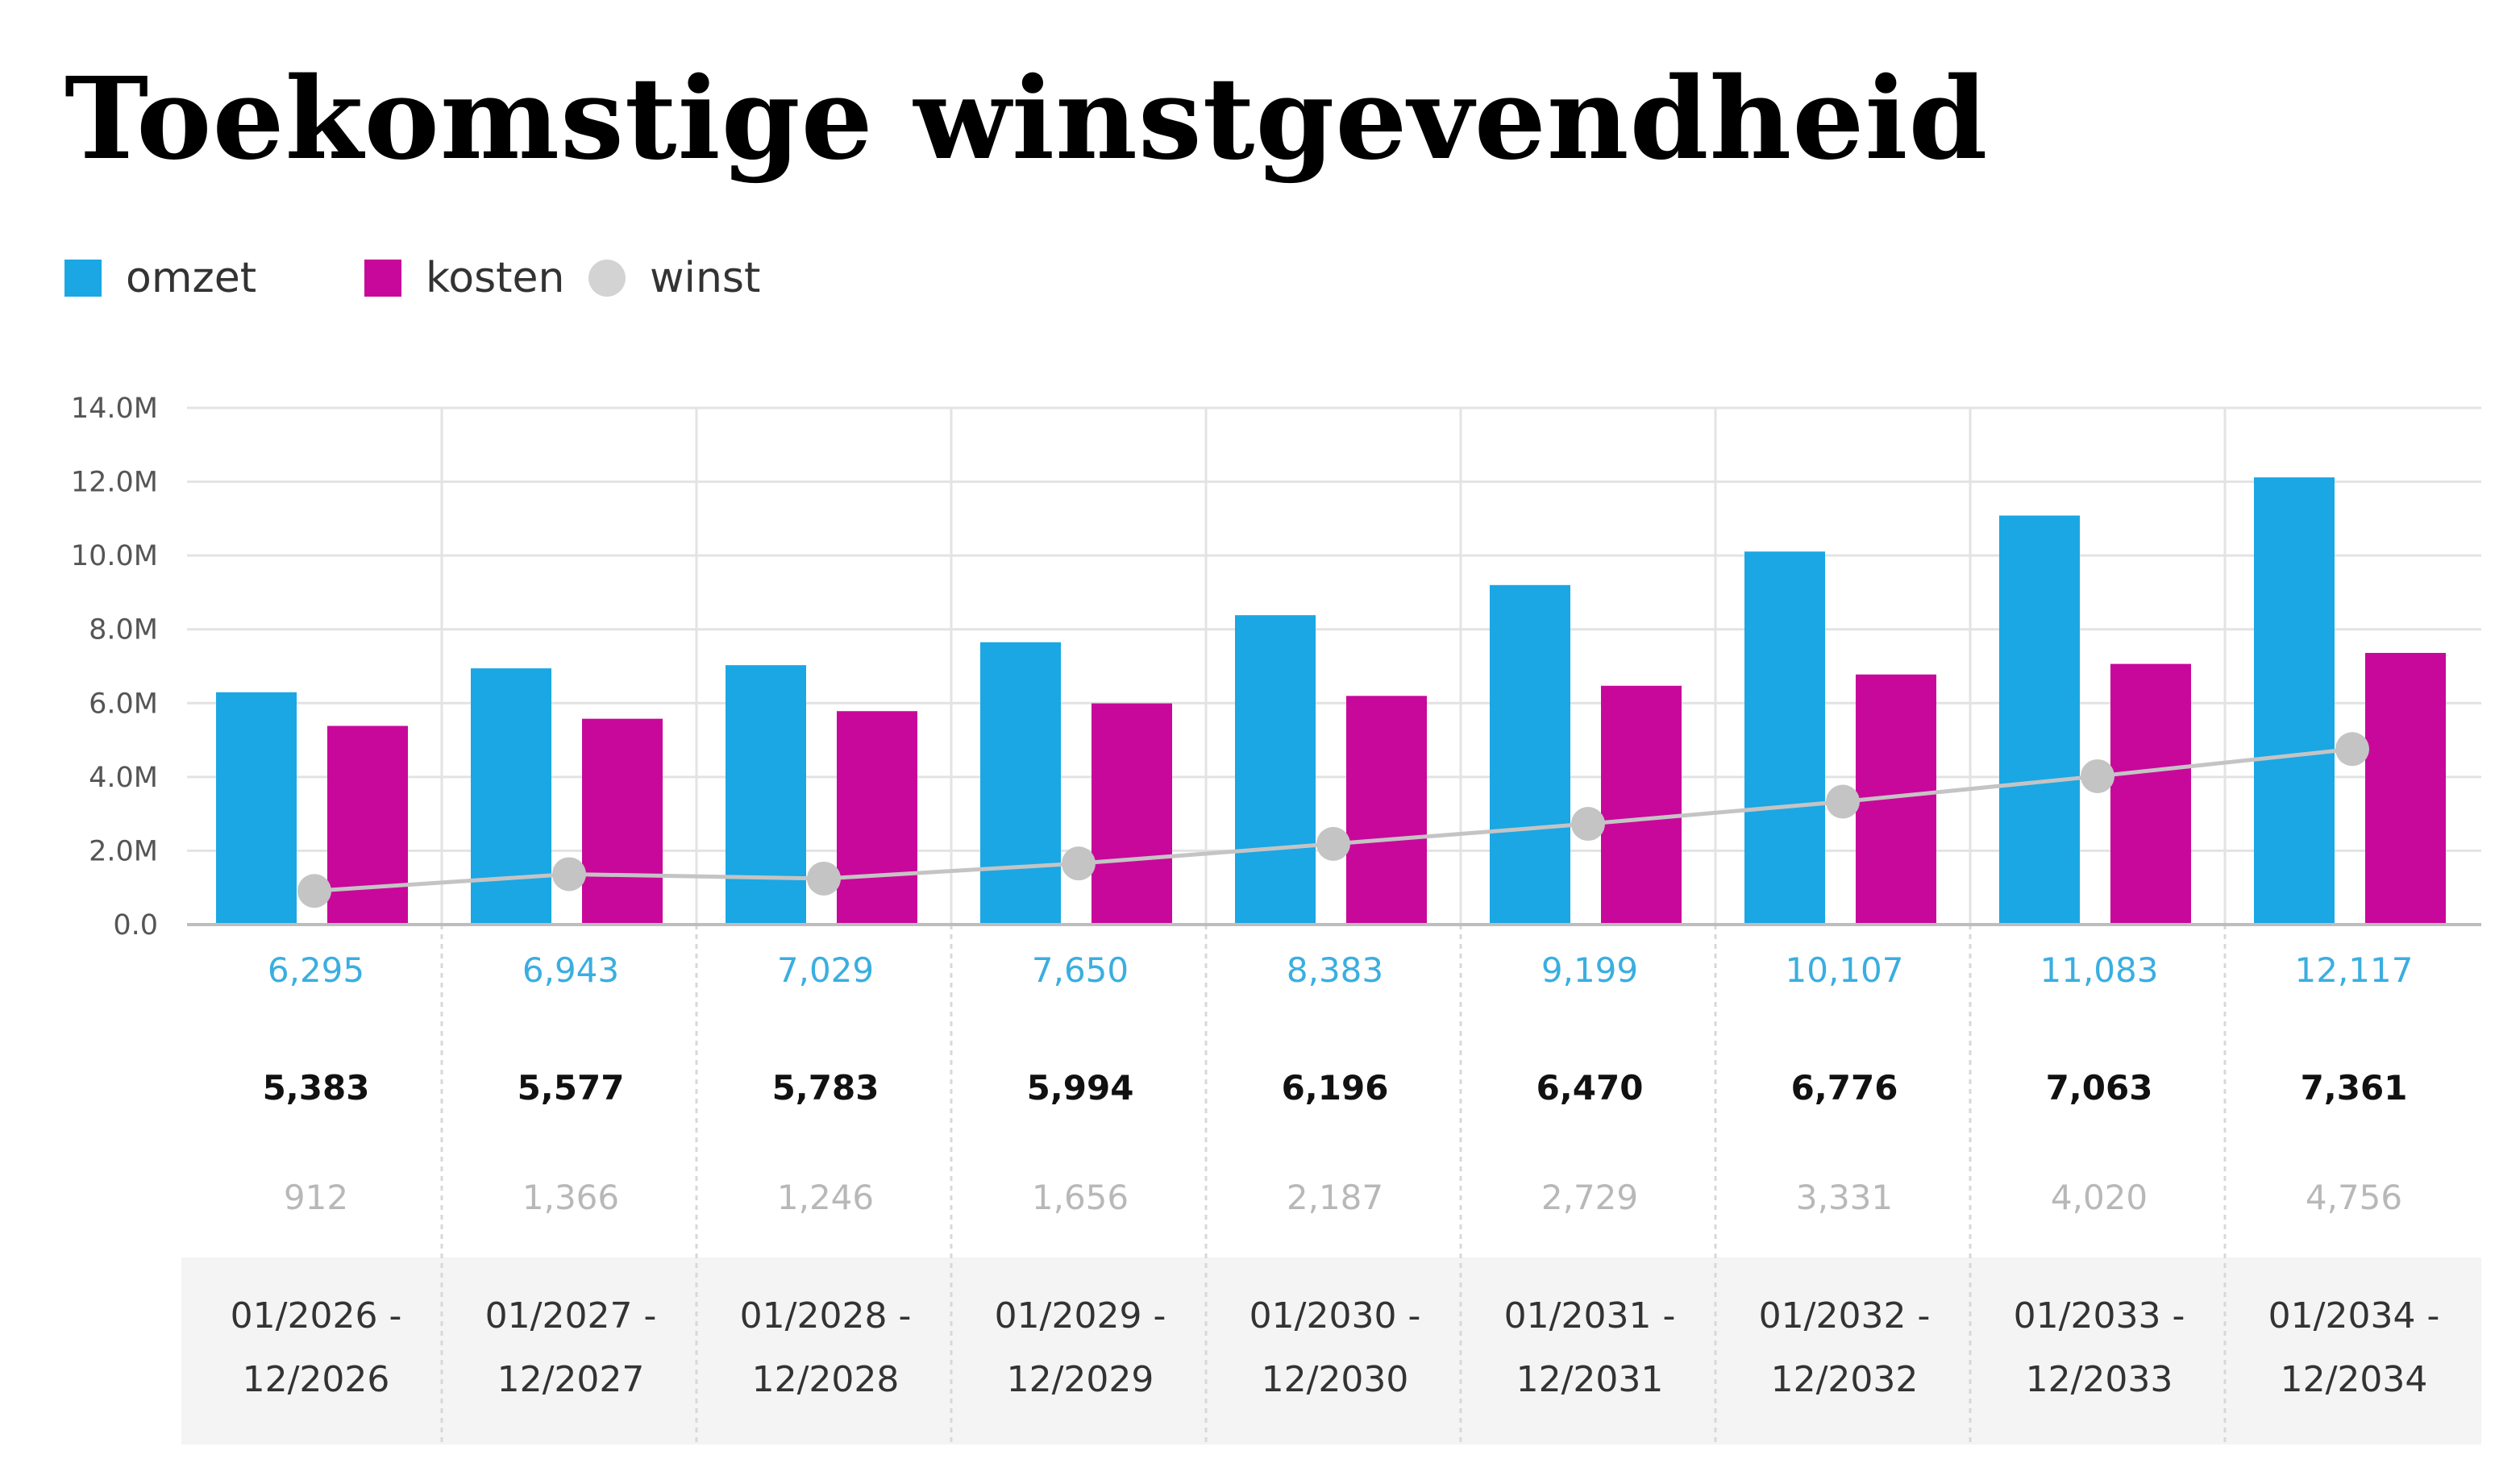  I want to click on period-label-start: 01/2031 -, so click(1590, 1315).